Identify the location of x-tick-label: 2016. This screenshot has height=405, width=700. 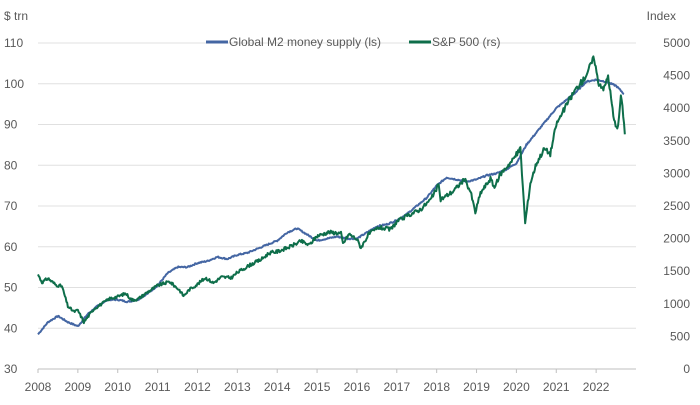
(357, 387).